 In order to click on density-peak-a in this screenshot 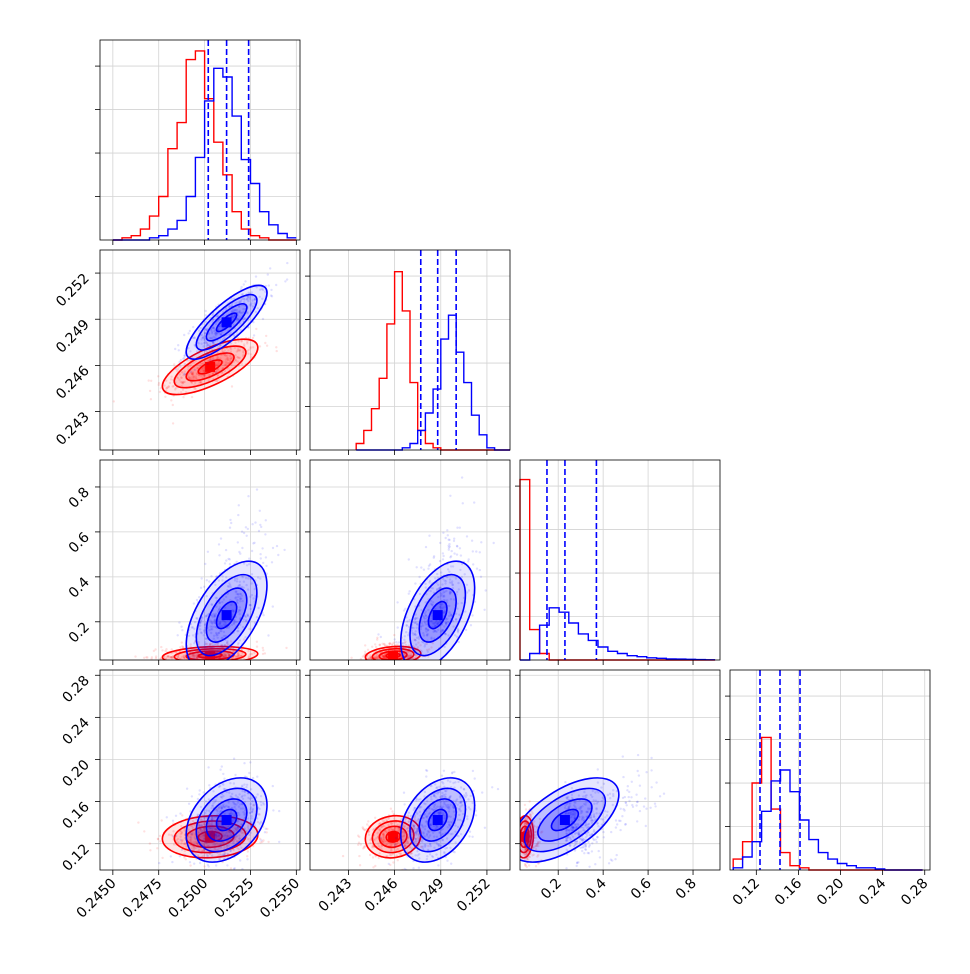, I will do `click(227, 615)`.